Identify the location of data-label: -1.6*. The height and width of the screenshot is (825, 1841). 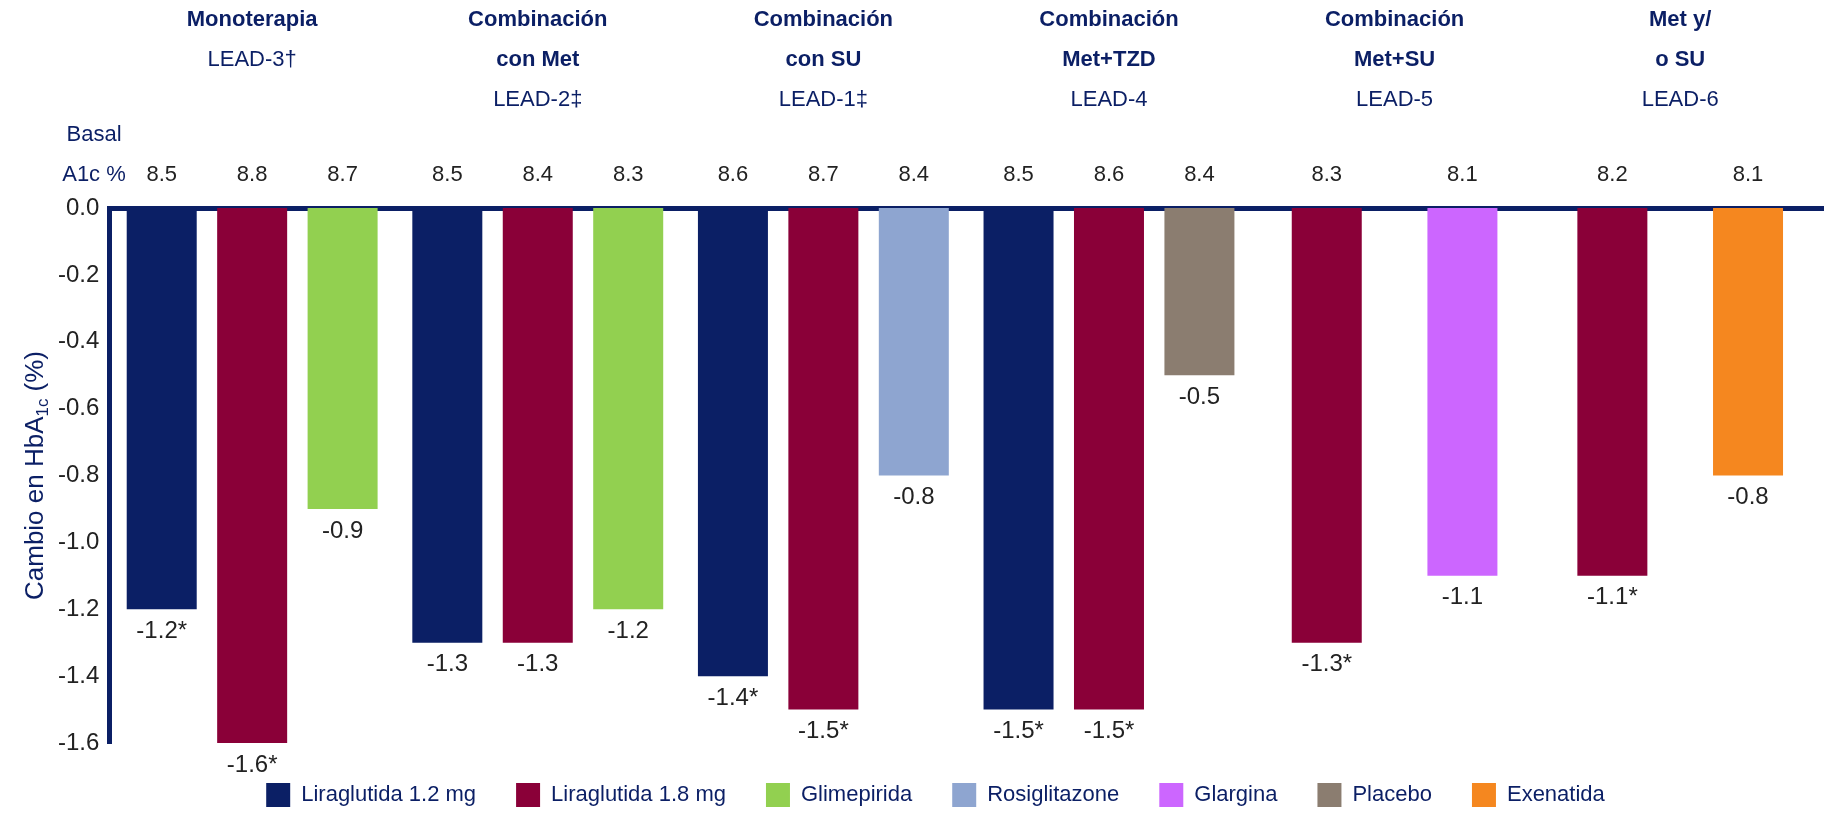
(252, 763).